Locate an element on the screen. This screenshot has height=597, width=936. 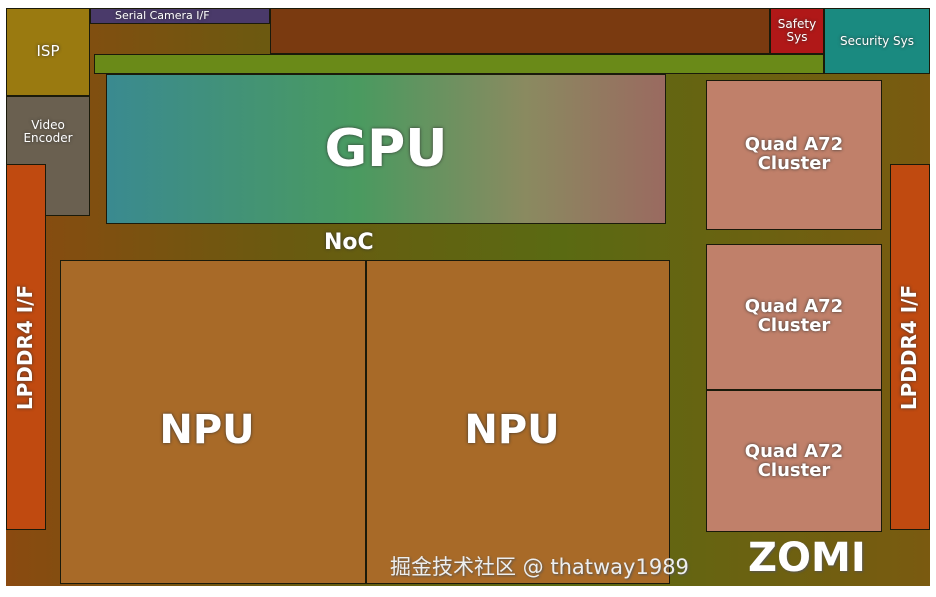
cpu-cluster-2: Quad A72 Cluster is located at coordinates (794, 317).